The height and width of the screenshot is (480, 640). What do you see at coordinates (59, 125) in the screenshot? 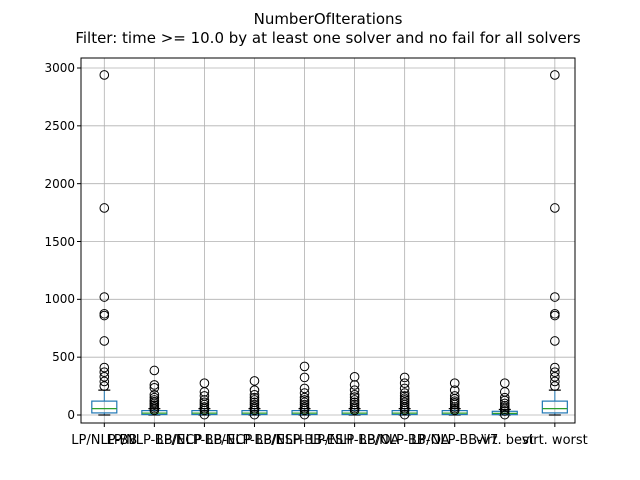
I see `y-tick-label: 2500` at bounding box center [59, 125].